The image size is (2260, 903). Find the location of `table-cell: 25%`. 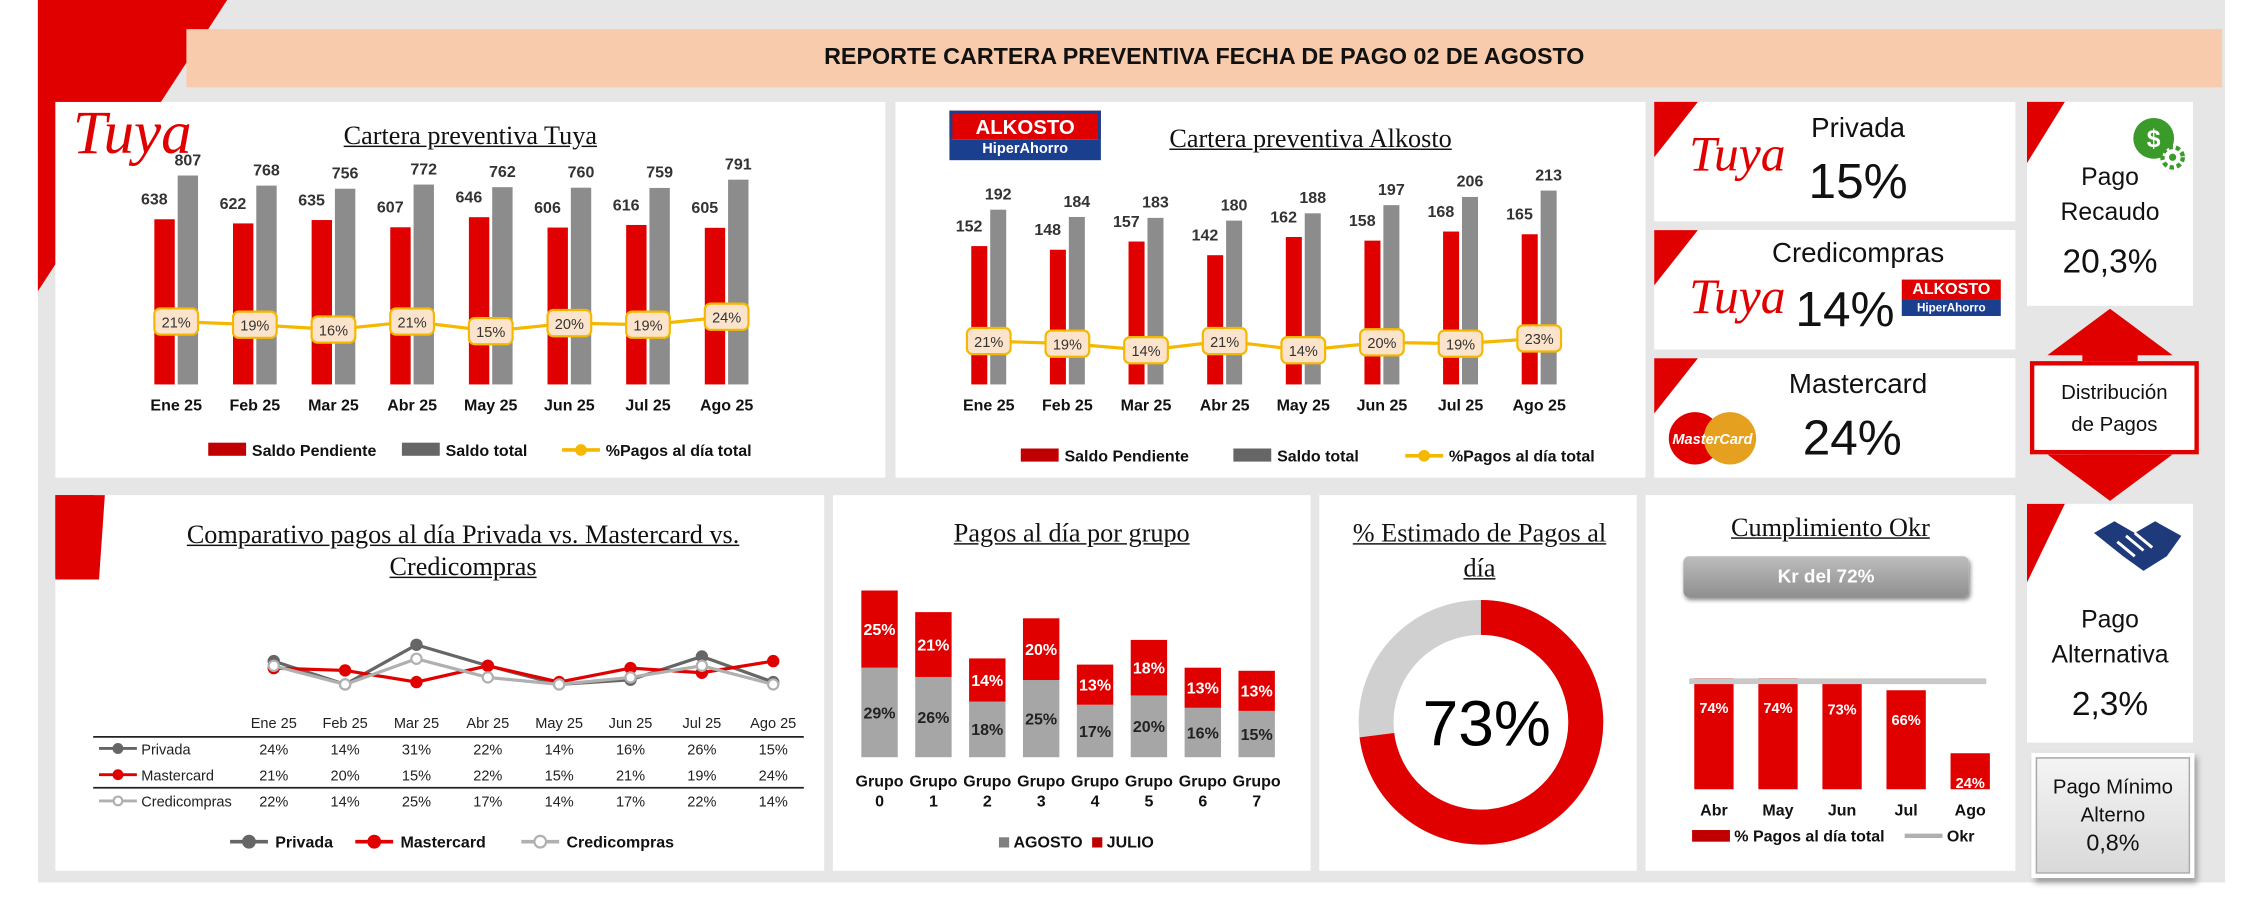

table-cell: 25% is located at coordinates (416, 803).